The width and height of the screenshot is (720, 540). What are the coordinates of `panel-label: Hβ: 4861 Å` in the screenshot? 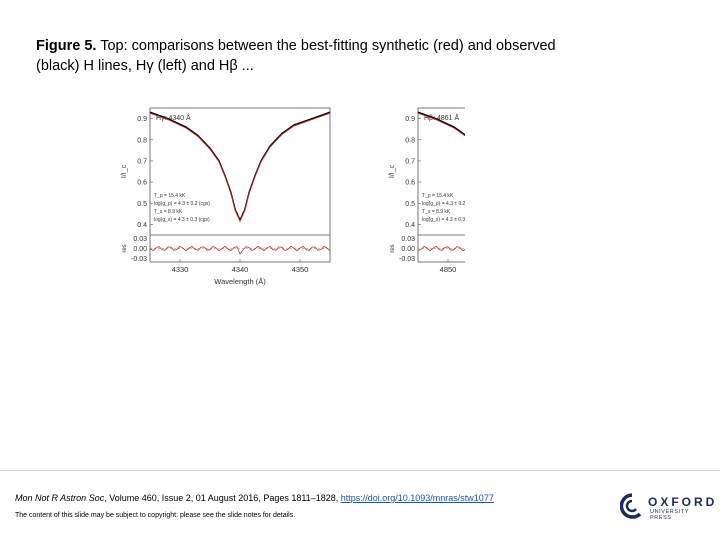 It's located at (441, 117).